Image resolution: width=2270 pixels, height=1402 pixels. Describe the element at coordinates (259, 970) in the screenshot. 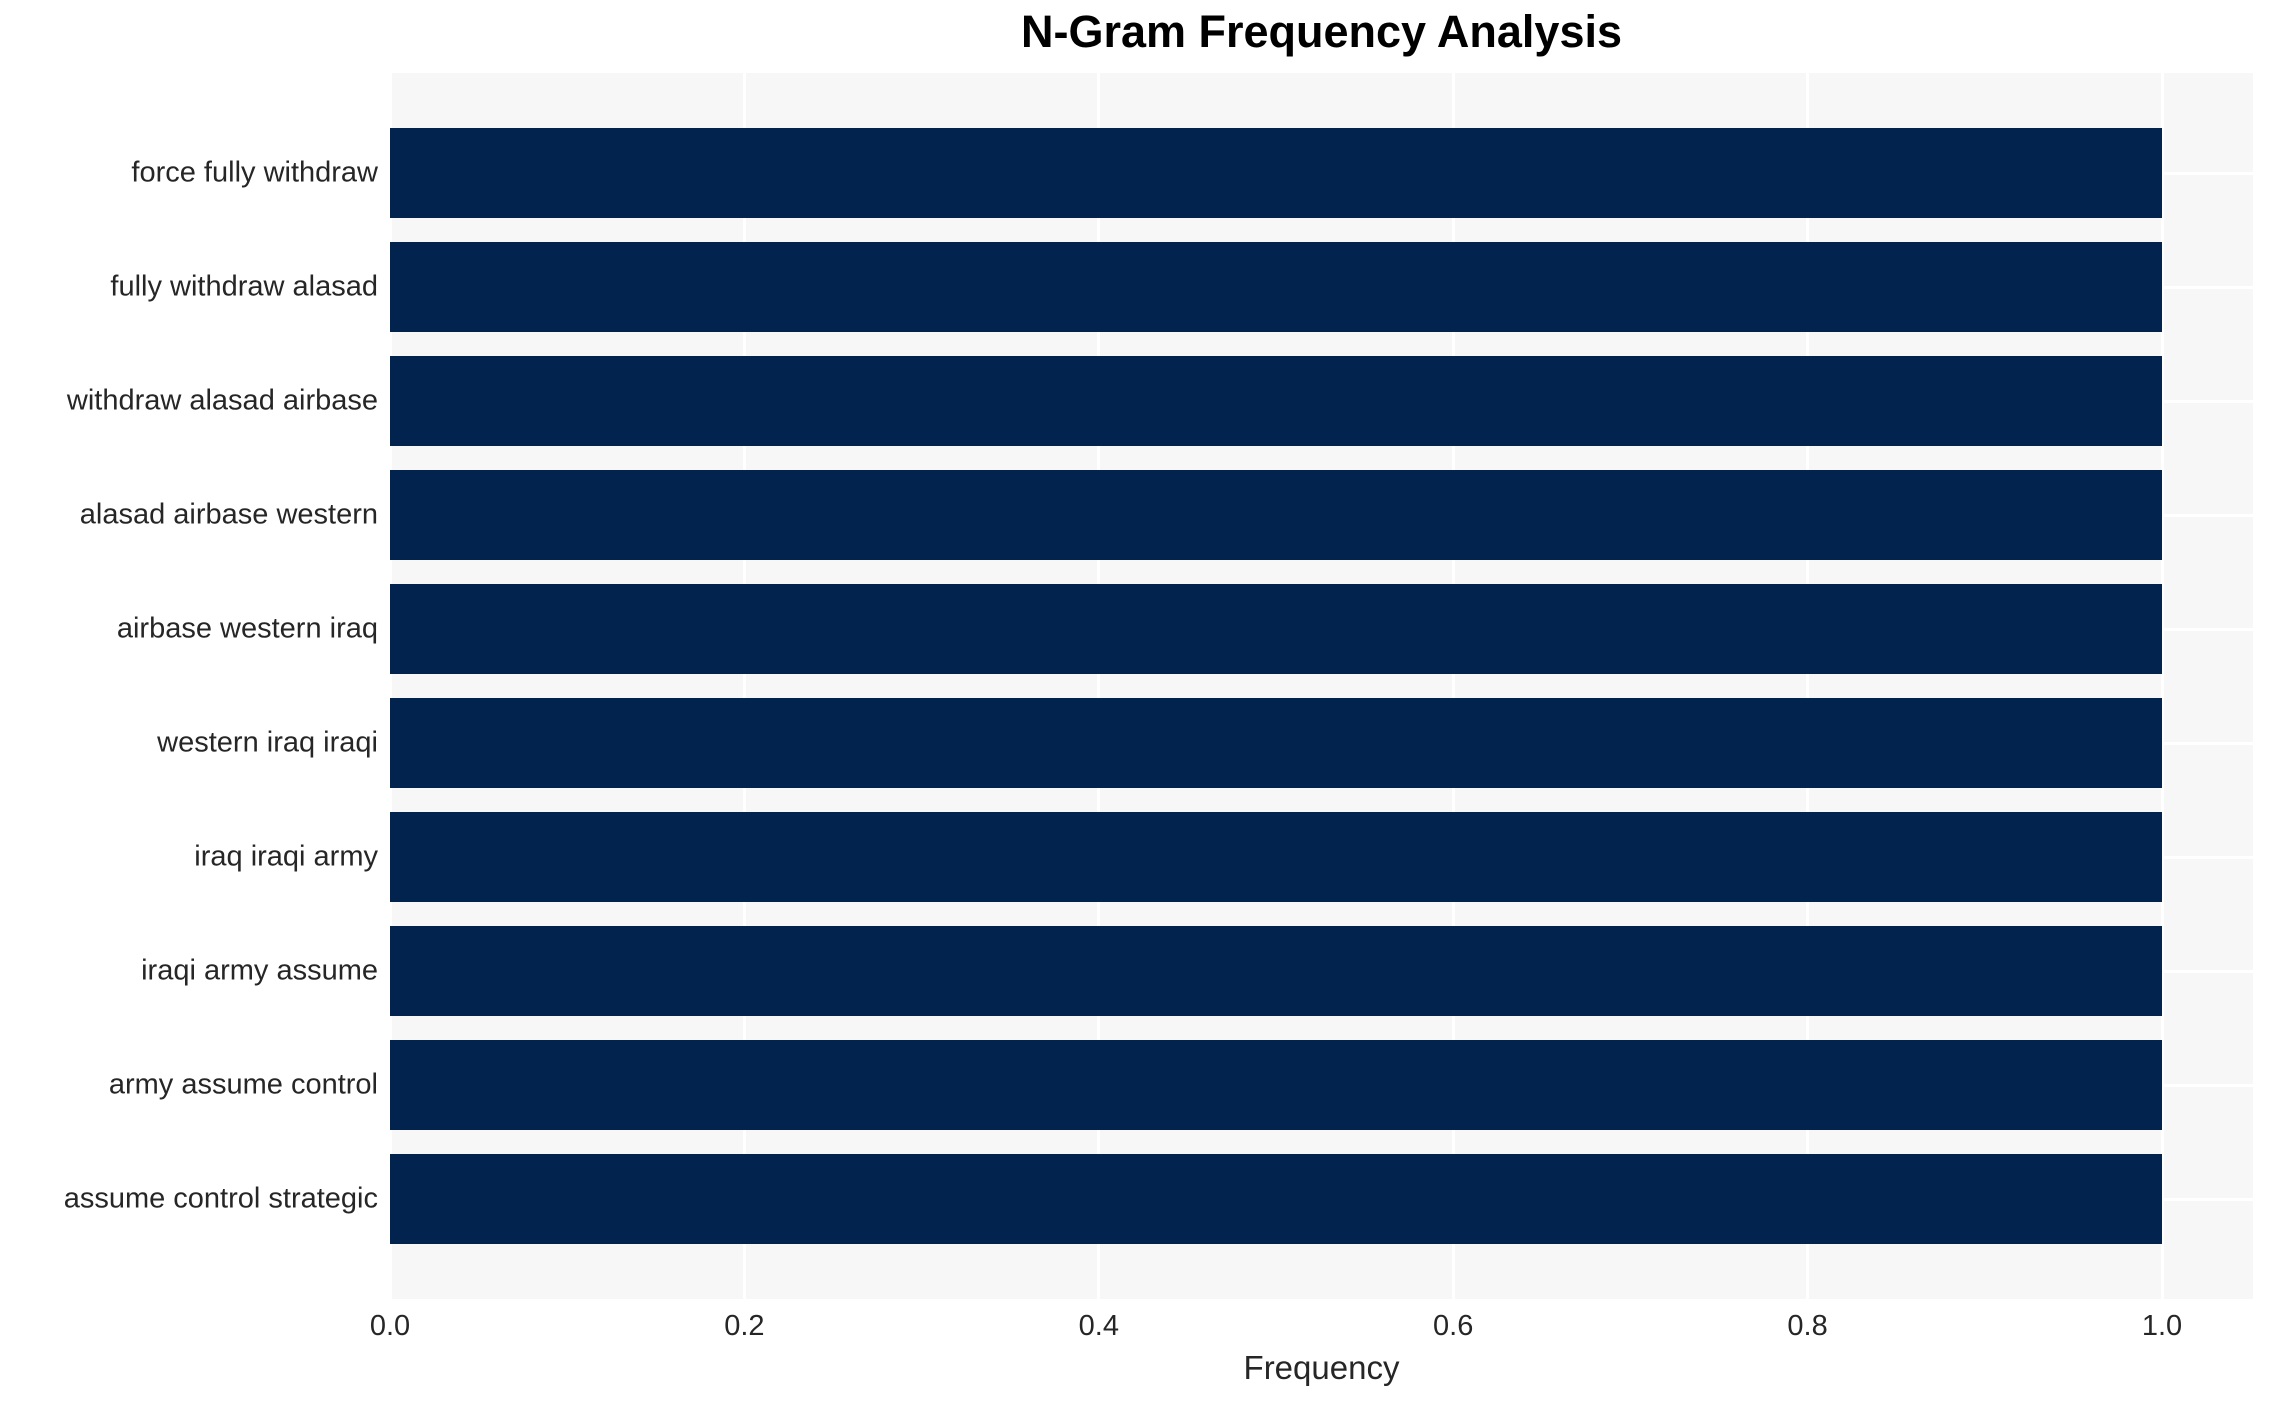

I see `y-tick-label: iraqi army assume` at that location.